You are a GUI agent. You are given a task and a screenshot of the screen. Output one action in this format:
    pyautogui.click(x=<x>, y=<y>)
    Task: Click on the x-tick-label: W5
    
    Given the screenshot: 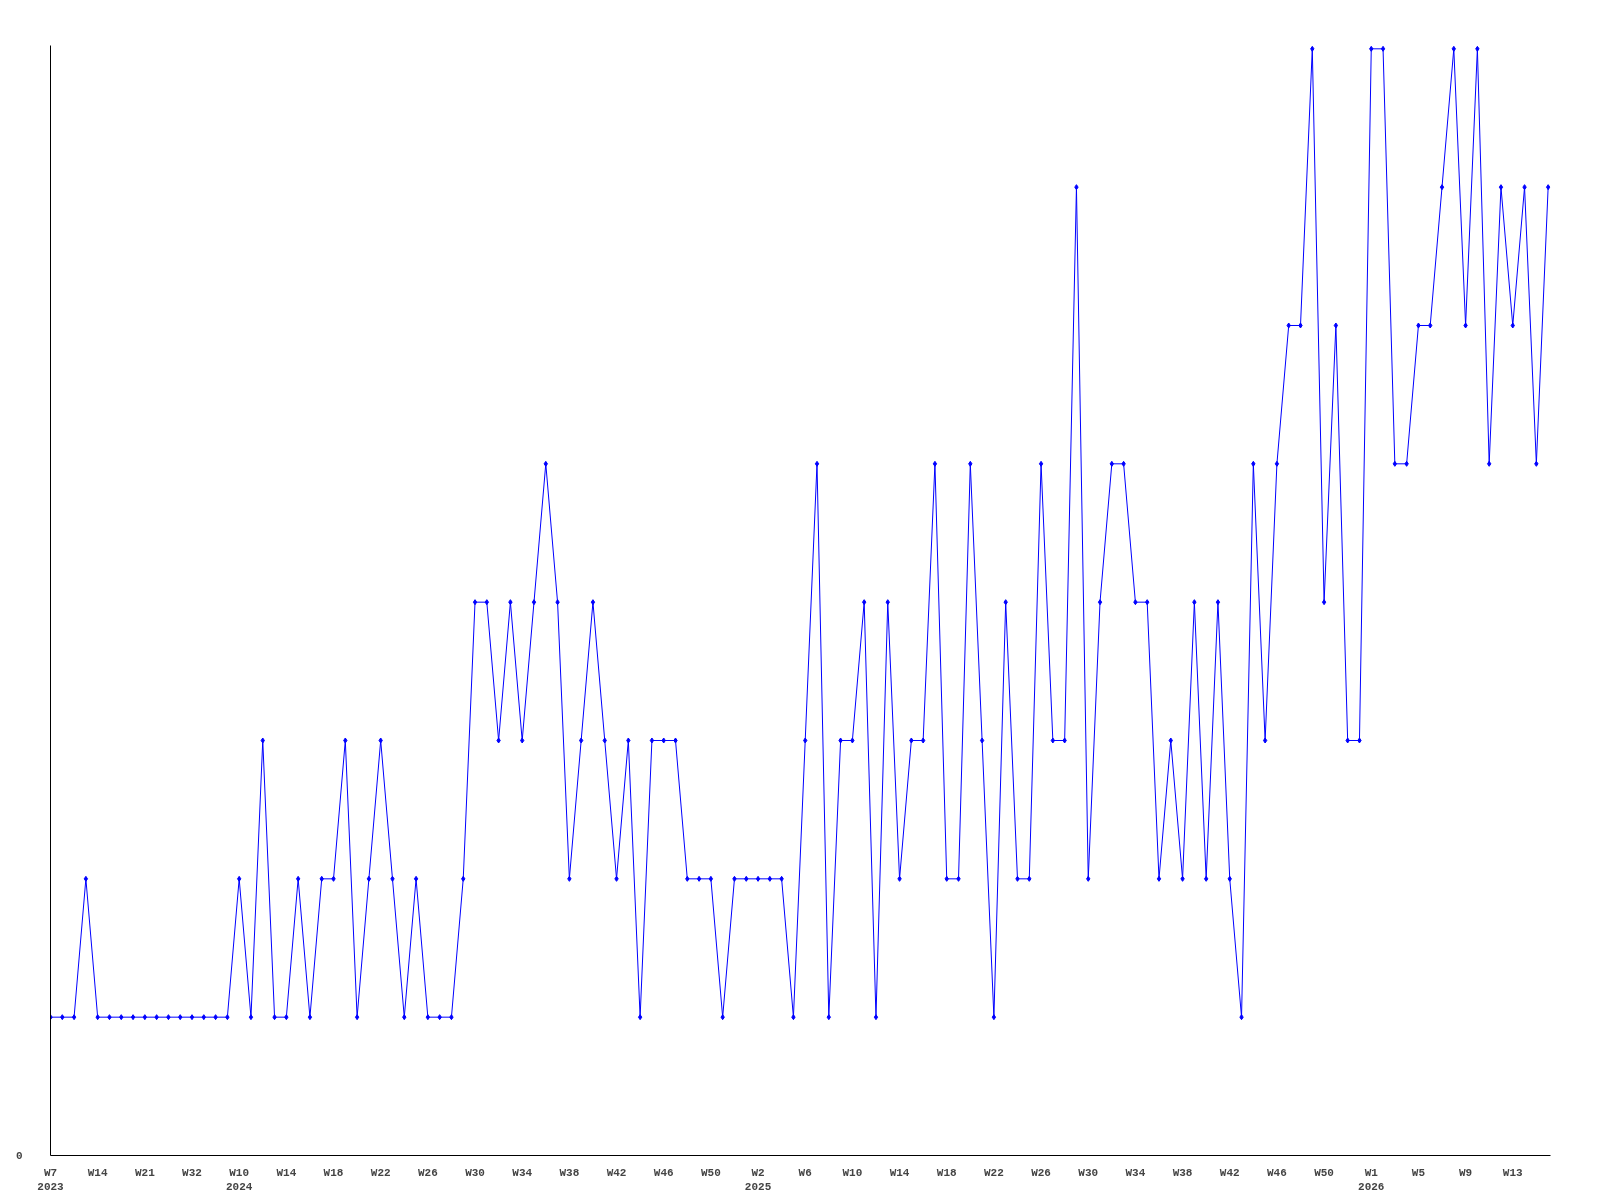 What is the action you would take?
    pyautogui.click(x=1418, y=1172)
    